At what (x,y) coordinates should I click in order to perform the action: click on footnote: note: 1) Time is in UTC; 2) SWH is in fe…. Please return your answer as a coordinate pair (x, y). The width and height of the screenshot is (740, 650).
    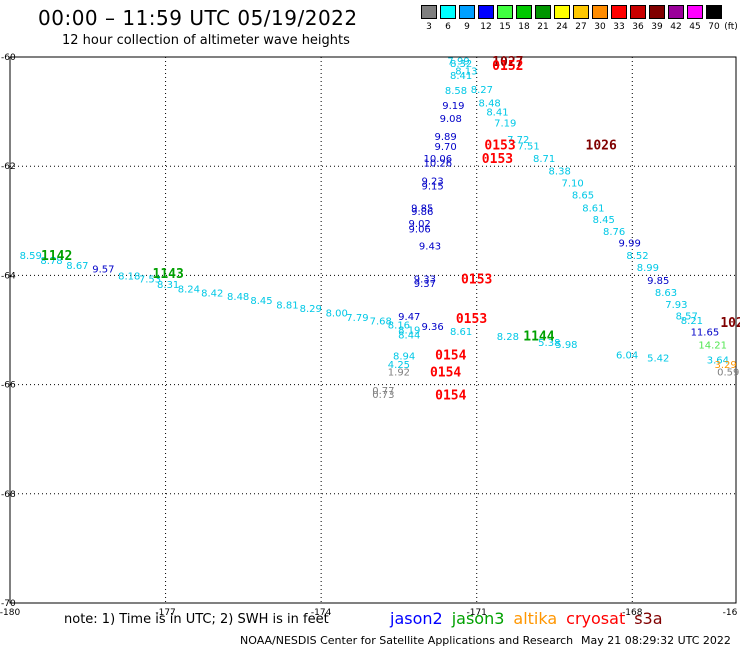
    Looking at the image, I should click on (196, 619).